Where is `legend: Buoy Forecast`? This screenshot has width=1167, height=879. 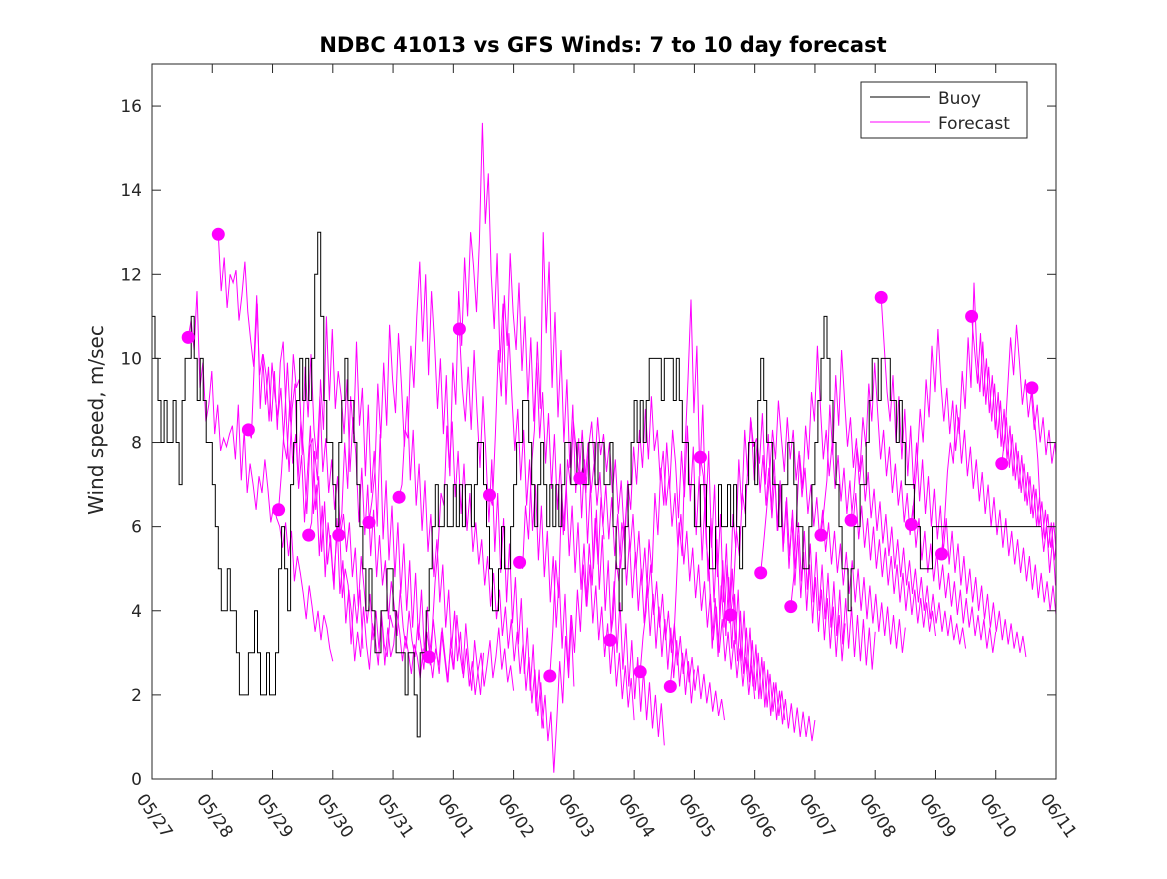
legend: Buoy Forecast is located at coordinates (944, 110).